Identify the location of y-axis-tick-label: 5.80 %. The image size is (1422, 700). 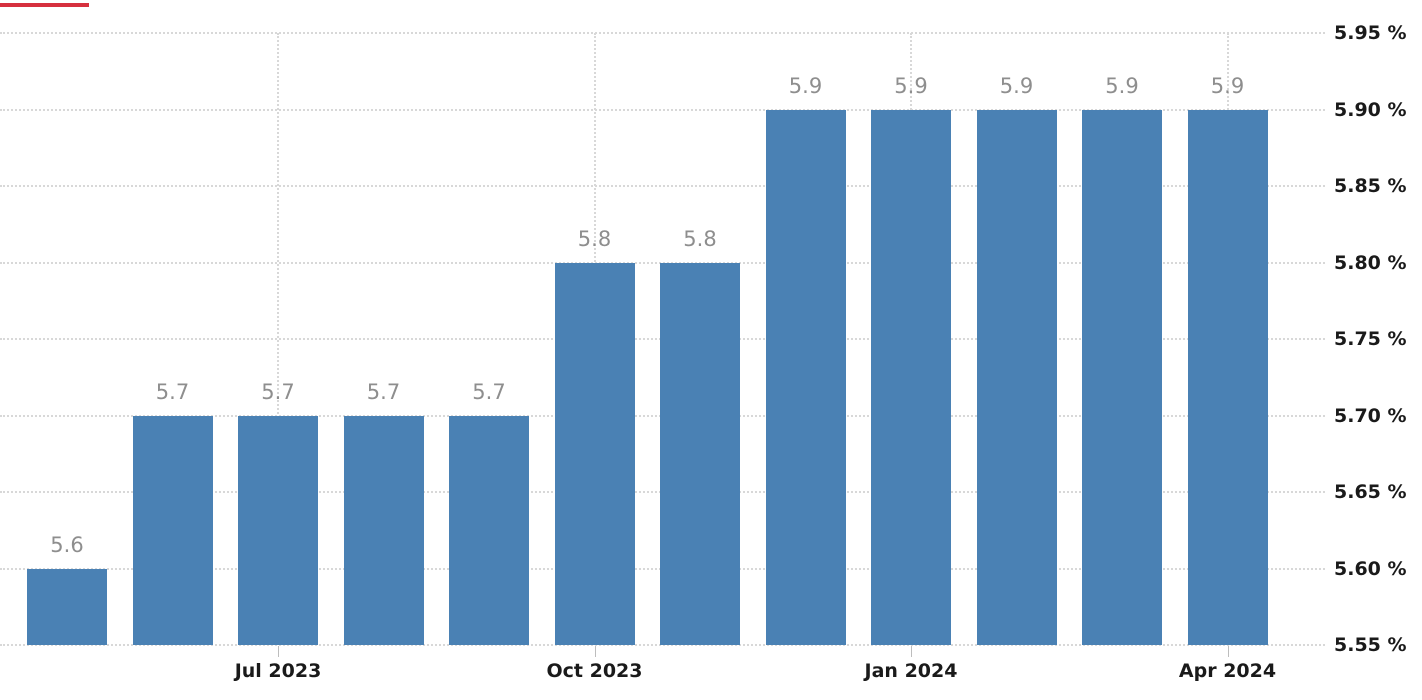
(1370, 262).